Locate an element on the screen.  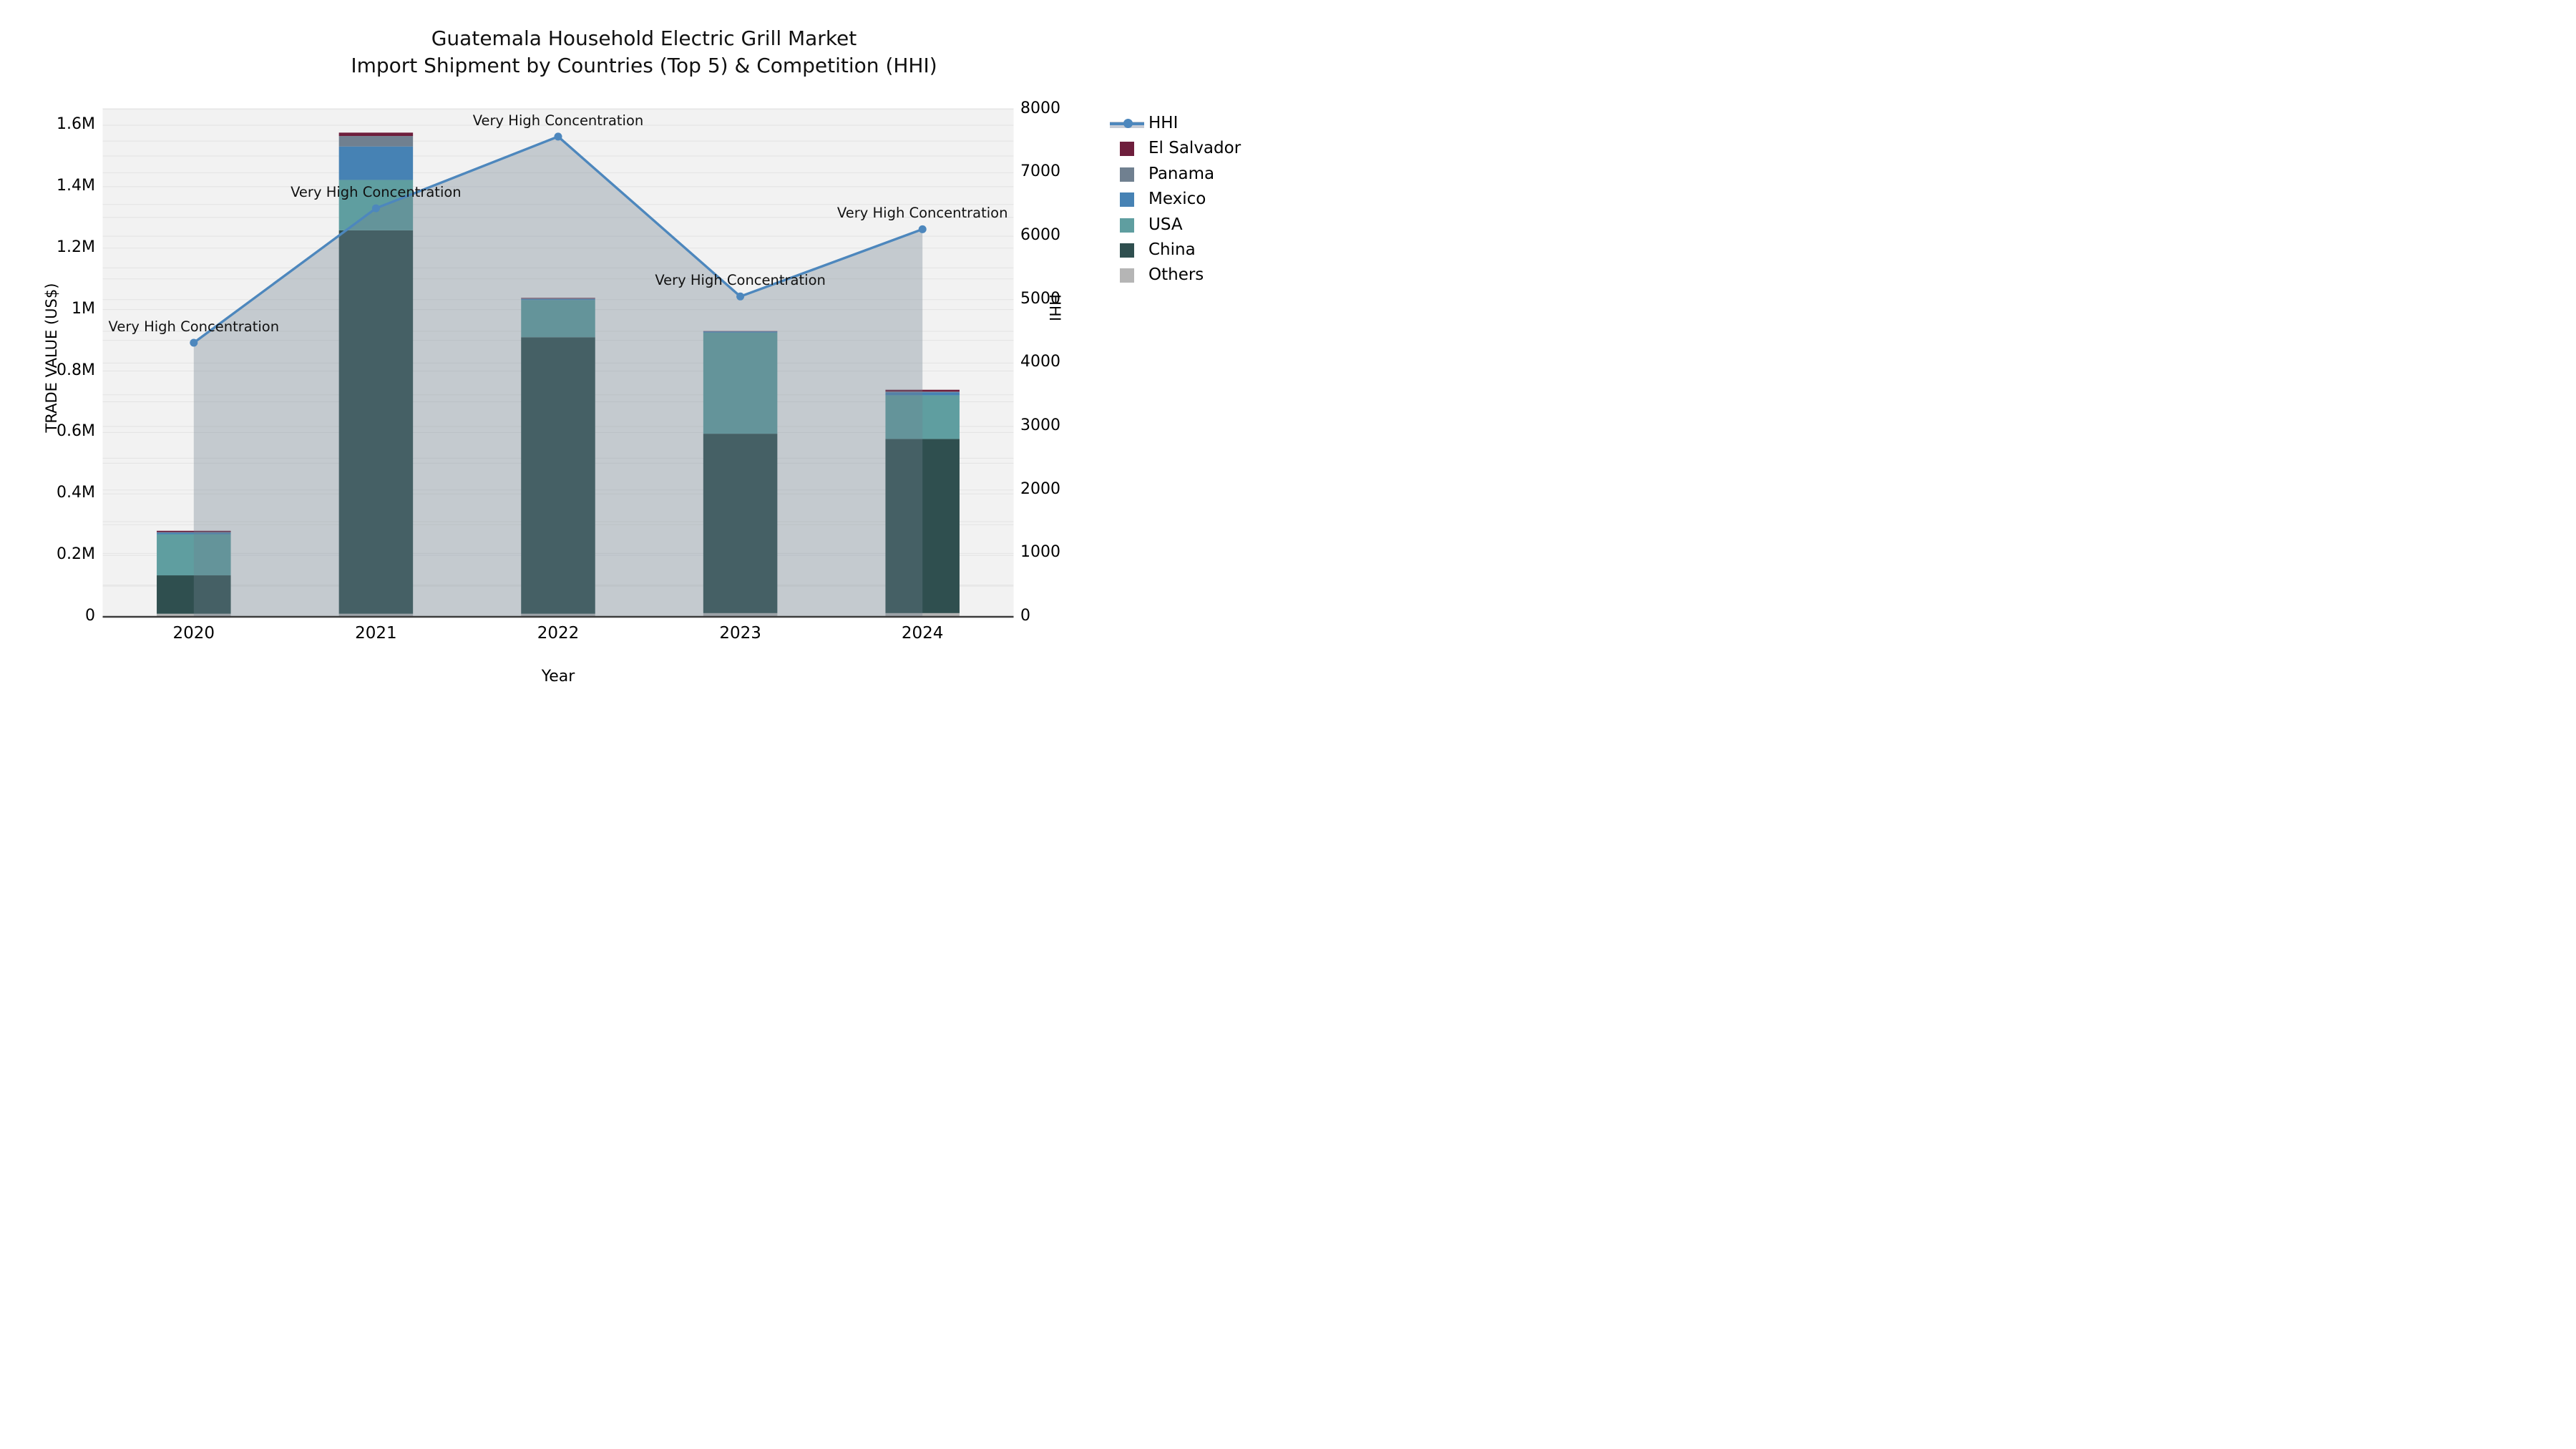
plot-canvas is located at coordinates (558, 363).